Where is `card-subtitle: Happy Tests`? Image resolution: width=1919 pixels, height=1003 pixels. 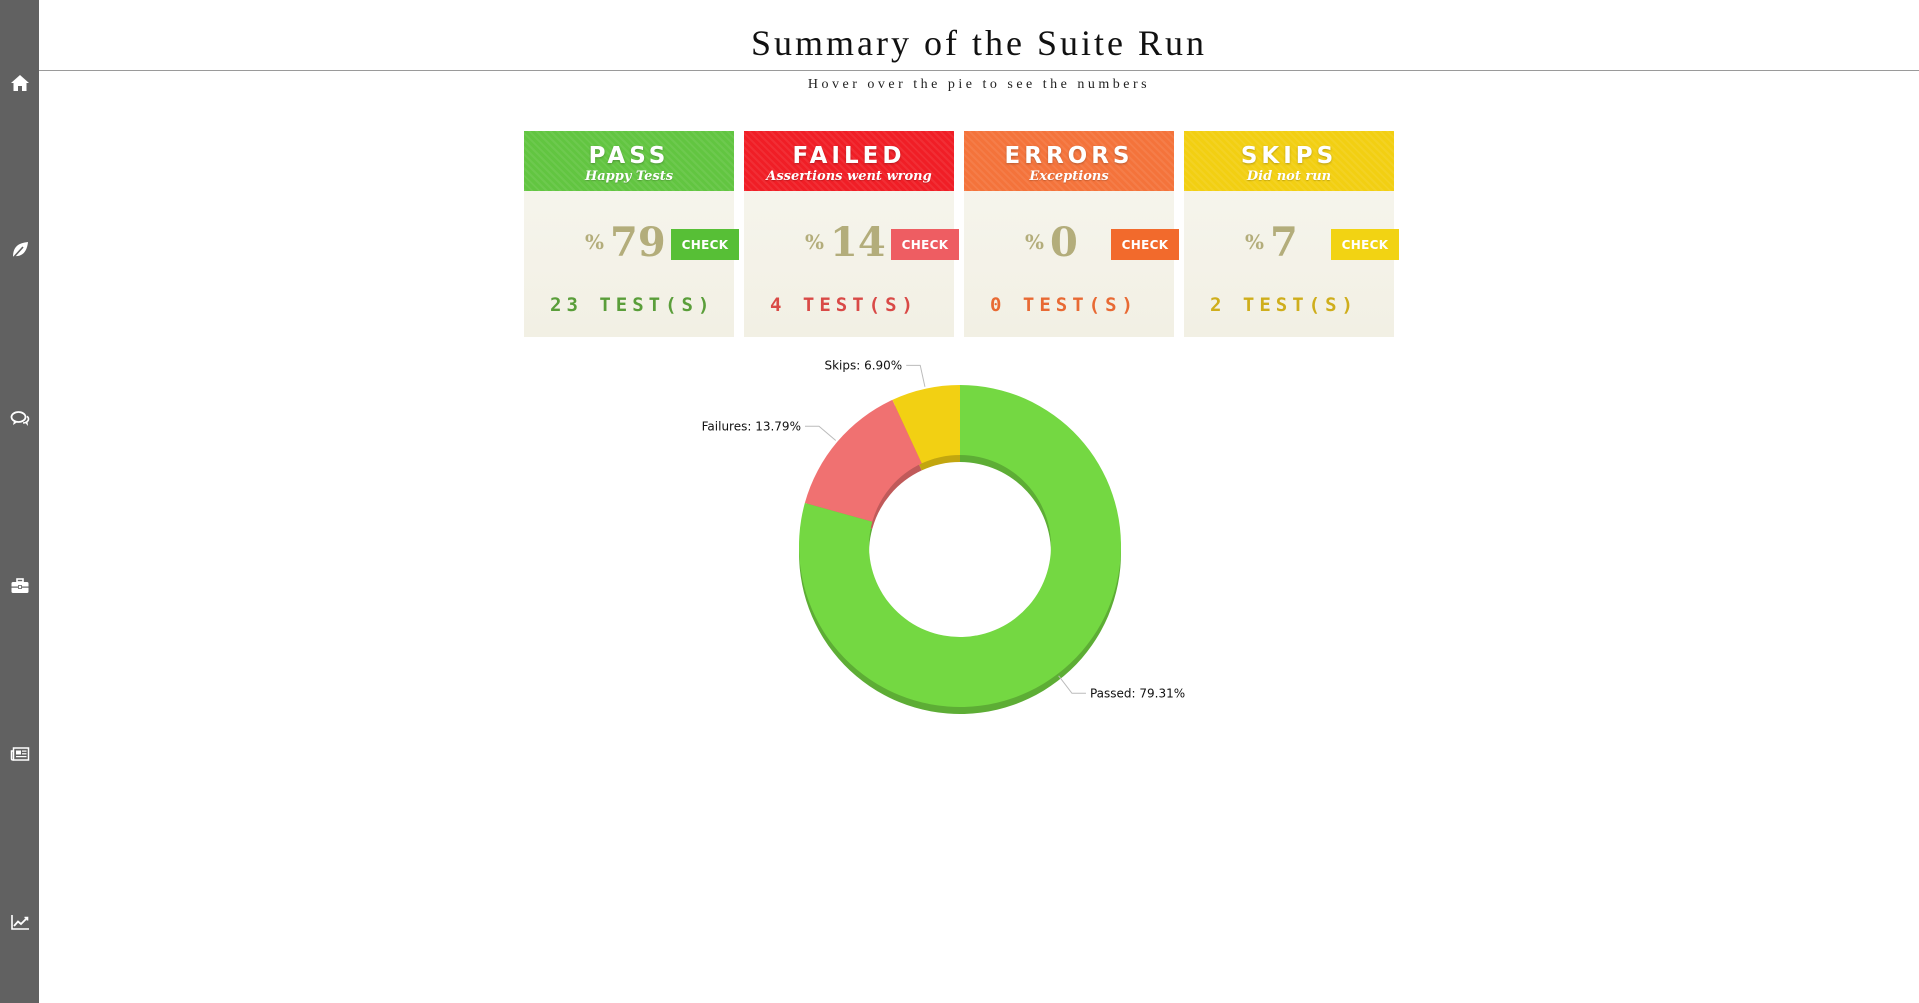 card-subtitle: Happy Tests is located at coordinates (629, 176).